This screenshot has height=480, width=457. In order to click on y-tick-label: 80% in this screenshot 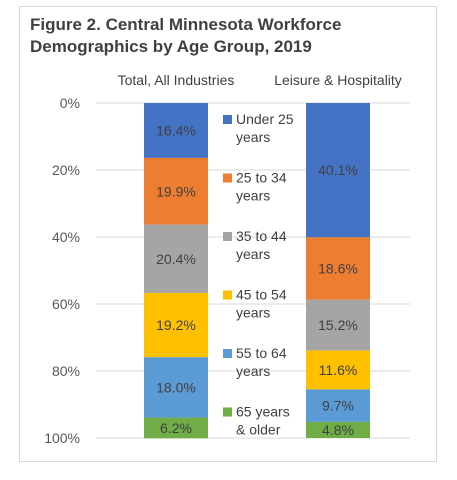, I will do `click(66, 371)`.